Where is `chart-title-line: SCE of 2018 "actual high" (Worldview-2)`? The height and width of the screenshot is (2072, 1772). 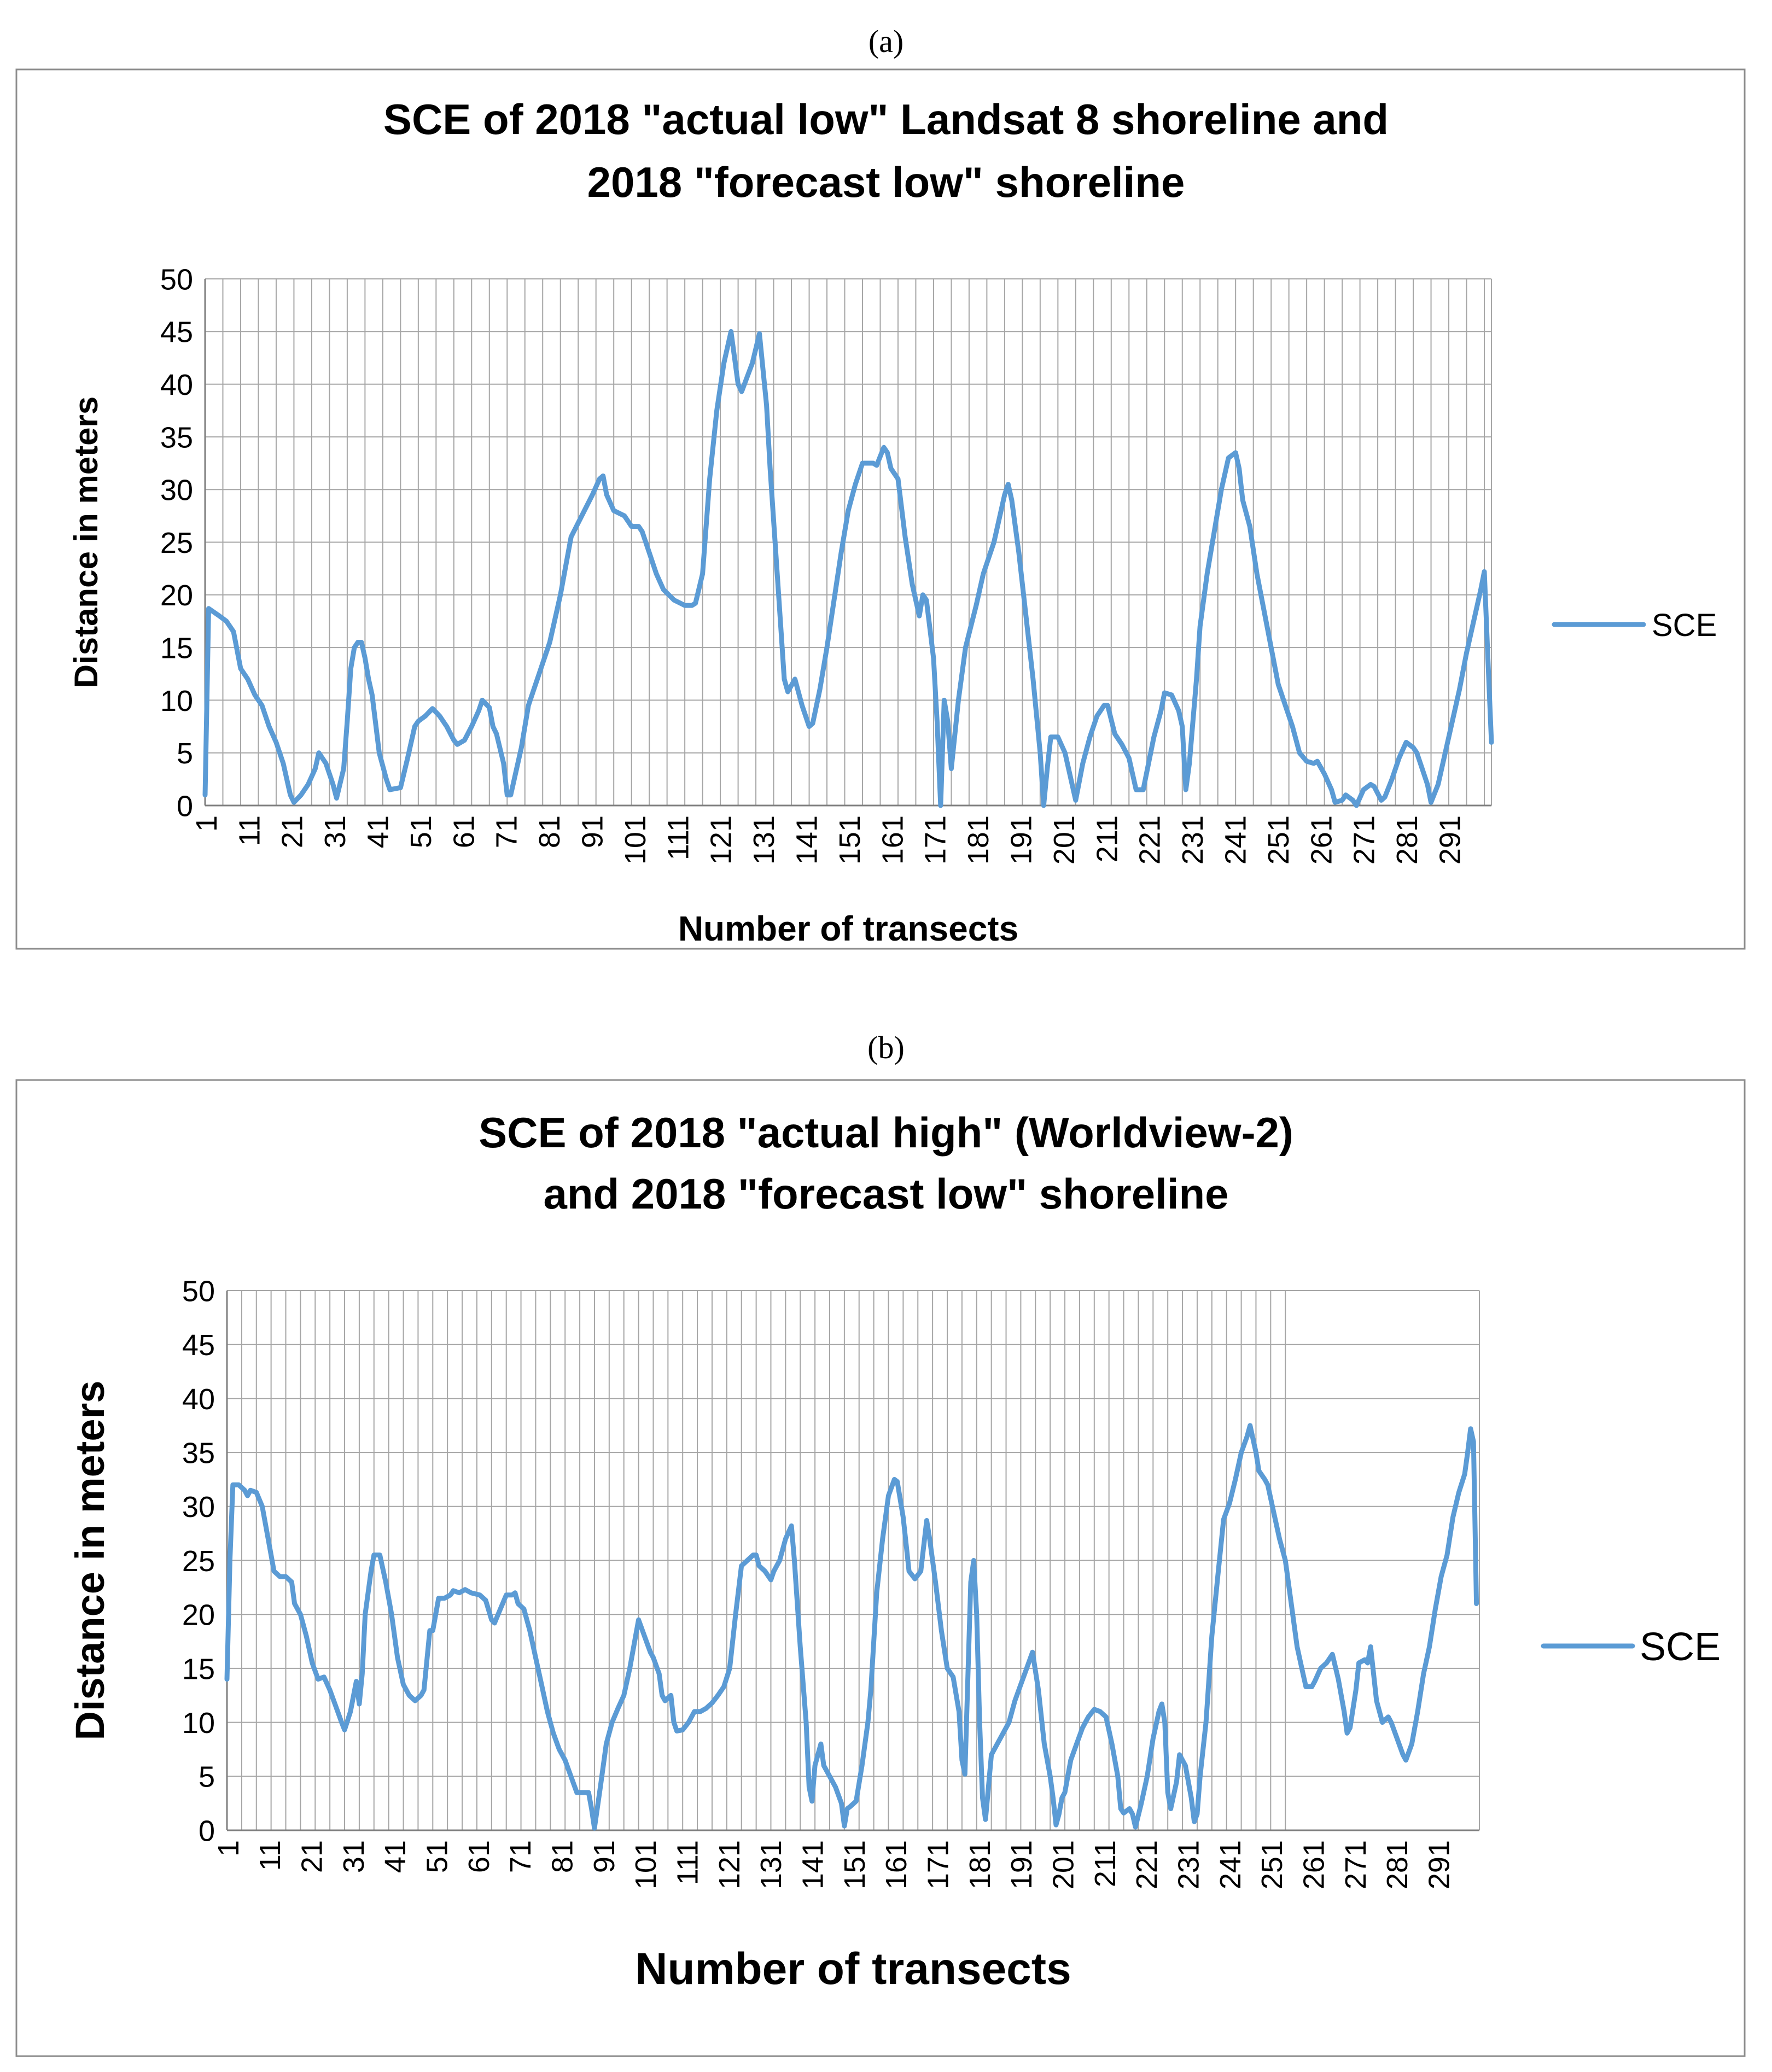
chart-title-line: SCE of 2018 "actual high" (Worldview-2) is located at coordinates (886, 1132).